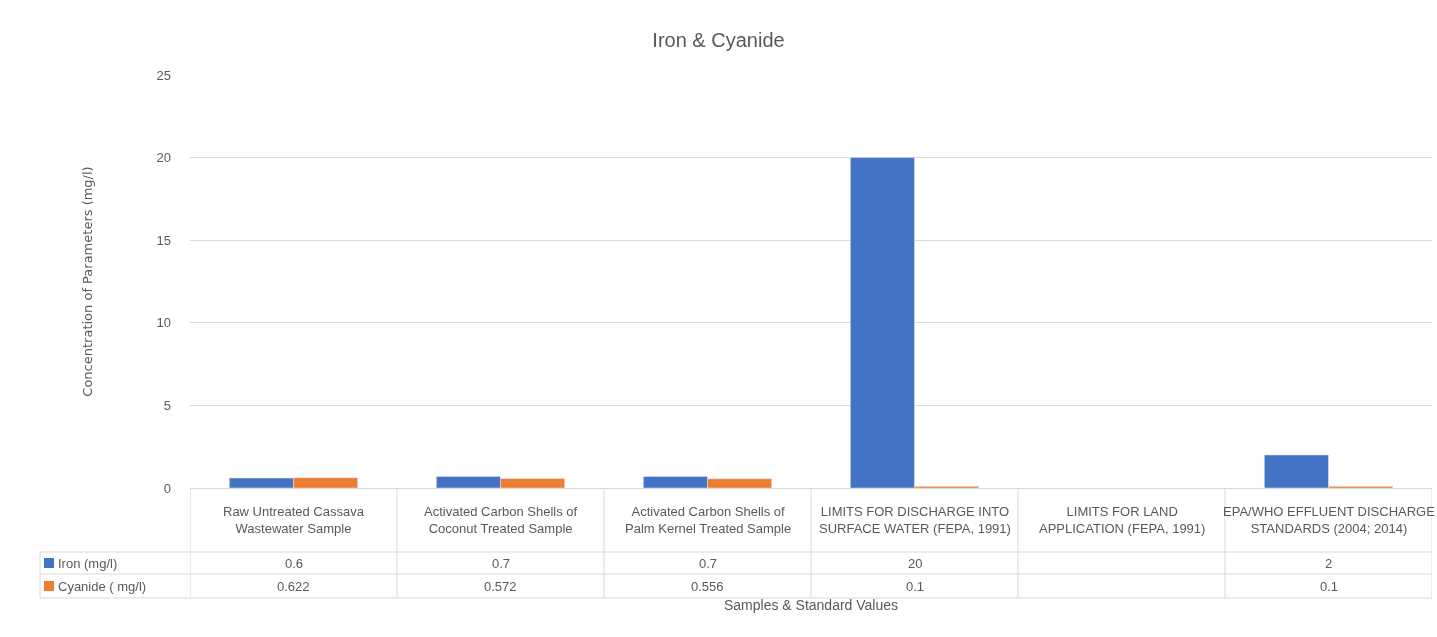  I want to click on data-label: 0.572, so click(500, 586).